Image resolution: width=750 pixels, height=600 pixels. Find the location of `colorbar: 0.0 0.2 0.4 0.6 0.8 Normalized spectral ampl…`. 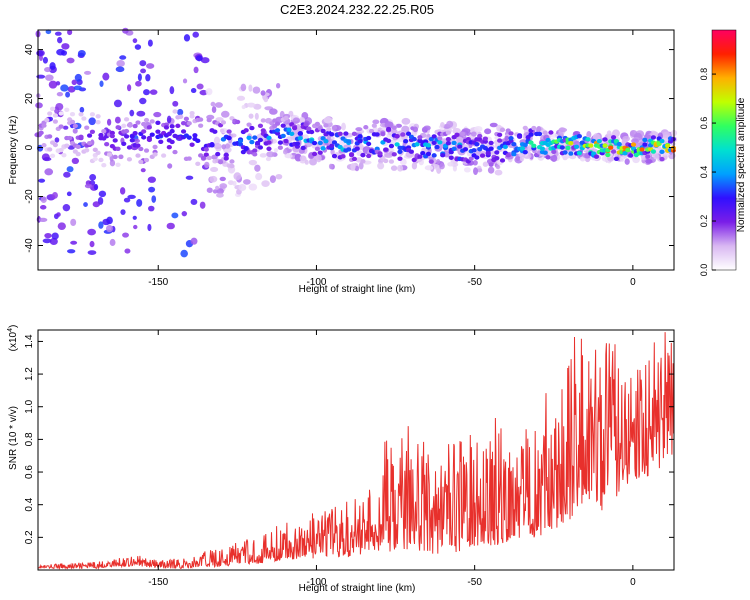

colorbar: 0.0 0.2 0.4 0.6 0.8 Normalized spectral ampl… is located at coordinates (723, 152).